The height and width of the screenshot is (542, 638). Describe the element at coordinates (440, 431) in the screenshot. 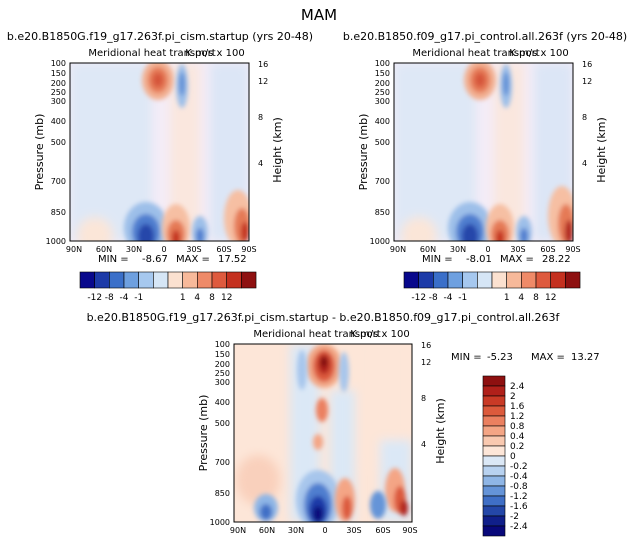

I see `panel-3-ylabel-right: Height (km)` at that location.